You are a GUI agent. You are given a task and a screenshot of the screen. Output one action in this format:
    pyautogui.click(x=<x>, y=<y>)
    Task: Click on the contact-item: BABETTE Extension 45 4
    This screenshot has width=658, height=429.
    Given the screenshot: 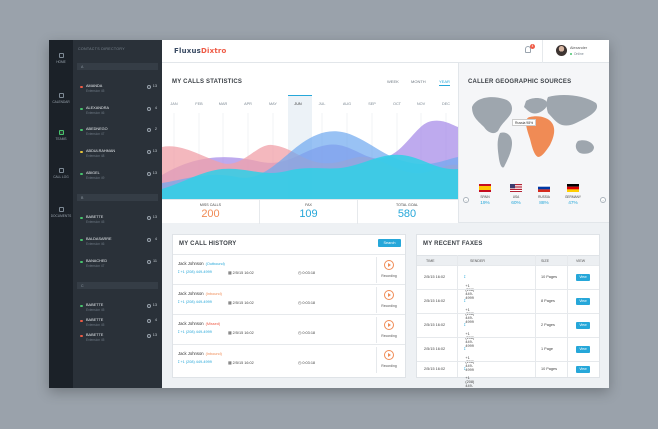 What is the action you would take?
    pyautogui.click(x=117, y=324)
    